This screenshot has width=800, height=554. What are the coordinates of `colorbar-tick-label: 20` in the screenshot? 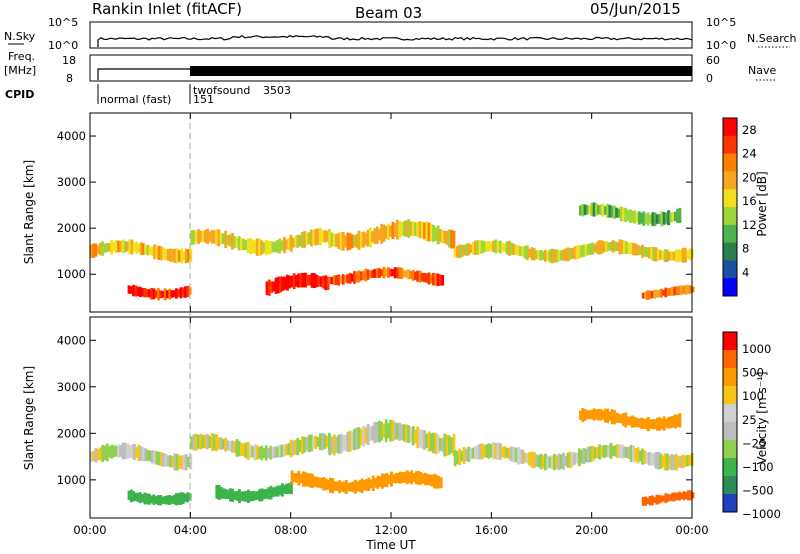 It's located at (749, 177).